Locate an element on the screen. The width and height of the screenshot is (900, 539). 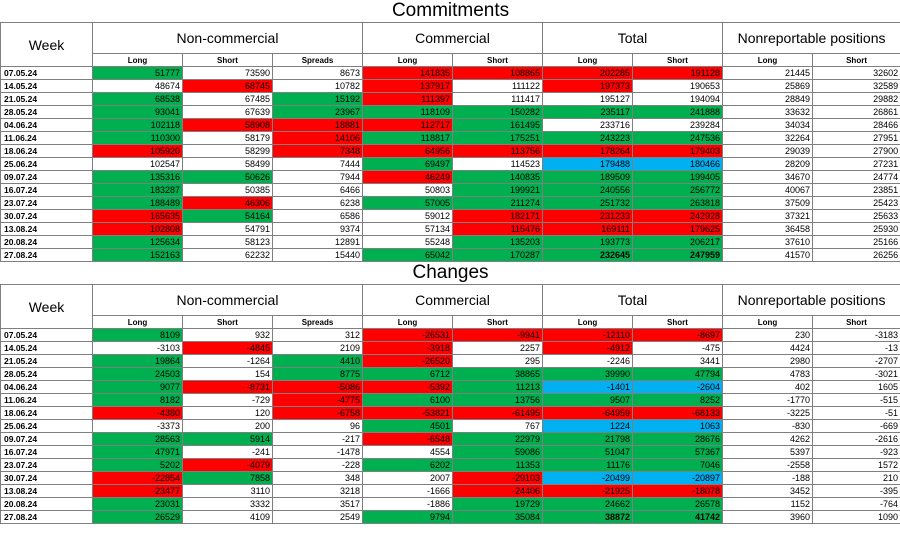
value-cell: -20499 is located at coordinates (587, 478).